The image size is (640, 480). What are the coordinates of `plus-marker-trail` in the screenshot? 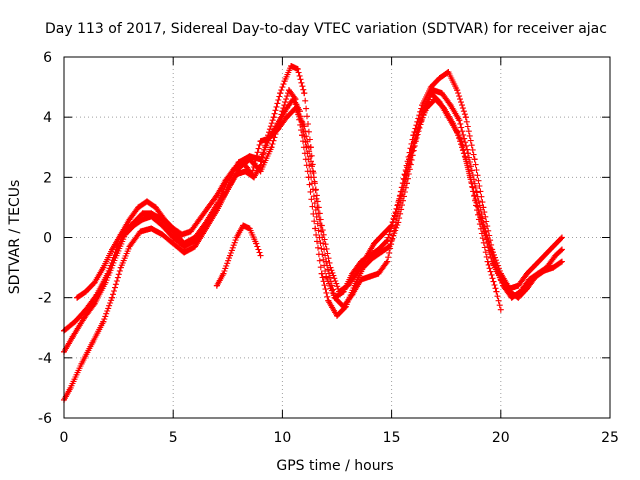 It's located at (238, 255).